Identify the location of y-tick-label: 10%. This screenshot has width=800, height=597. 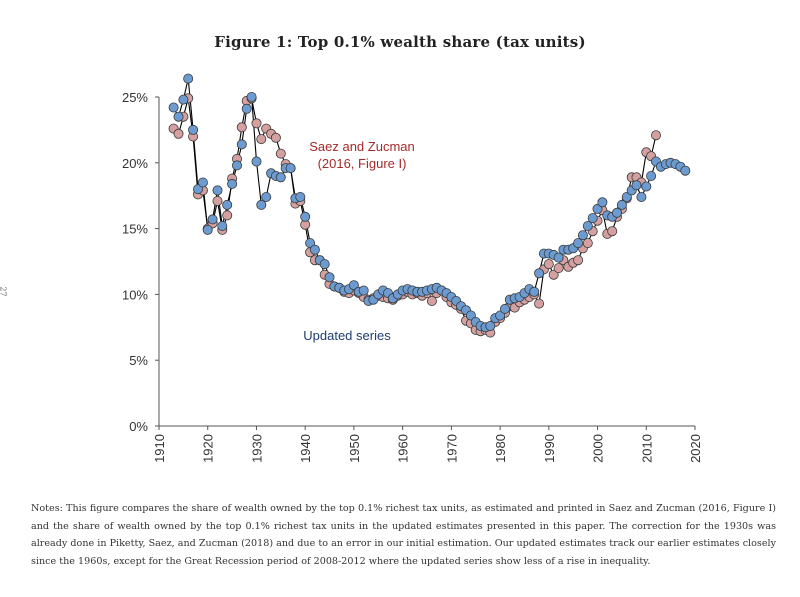
(135, 294).